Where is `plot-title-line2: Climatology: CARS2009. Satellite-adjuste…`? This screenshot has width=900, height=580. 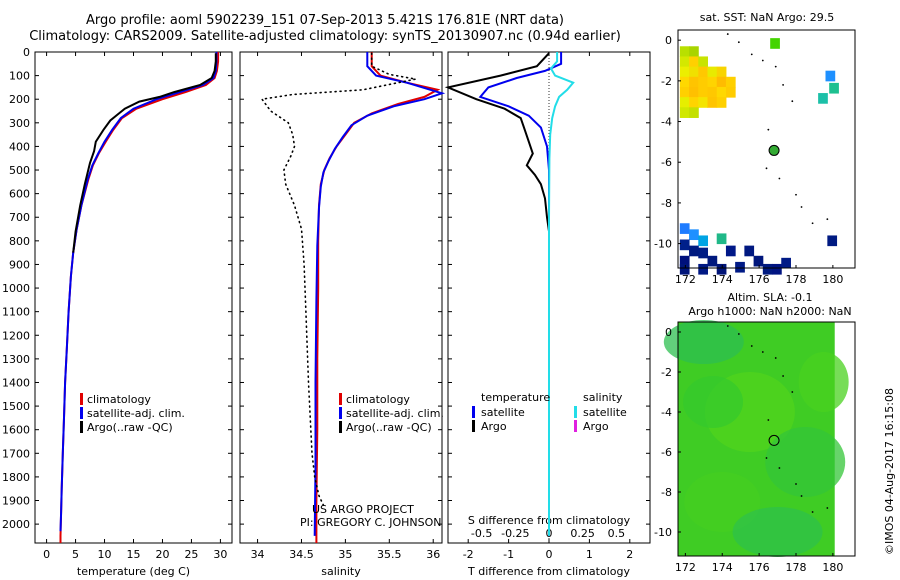
plot-title-line2: Climatology: CARS2009. Satellite-adjuste… is located at coordinates (325, 36).